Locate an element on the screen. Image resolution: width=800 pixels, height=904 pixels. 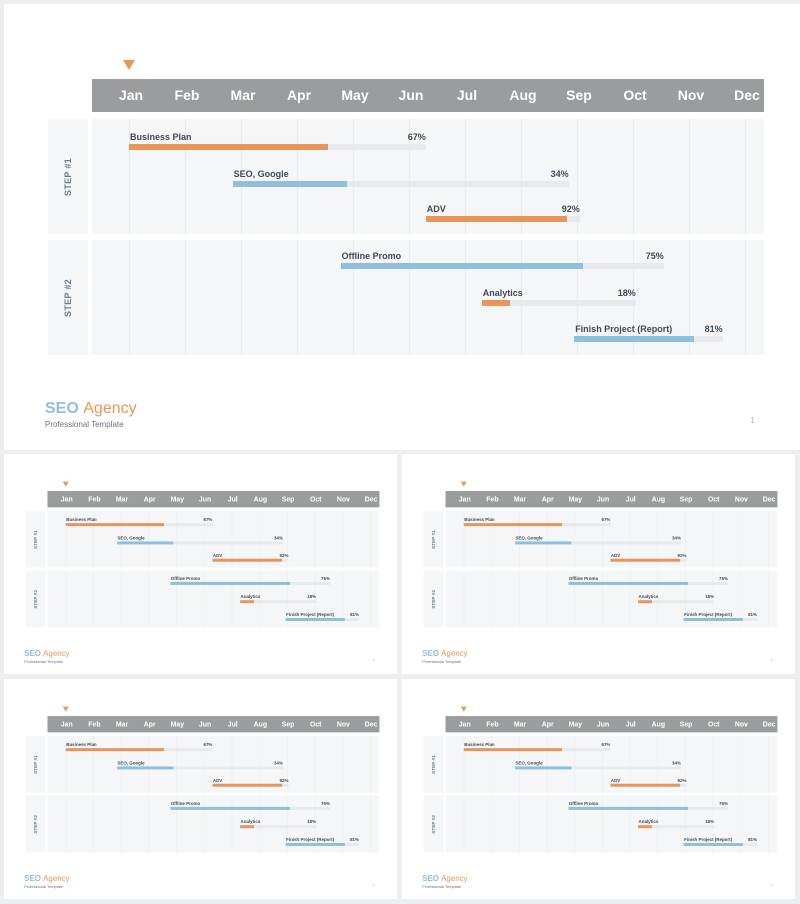
month-label: Jan is located at coordinates (66, 724).